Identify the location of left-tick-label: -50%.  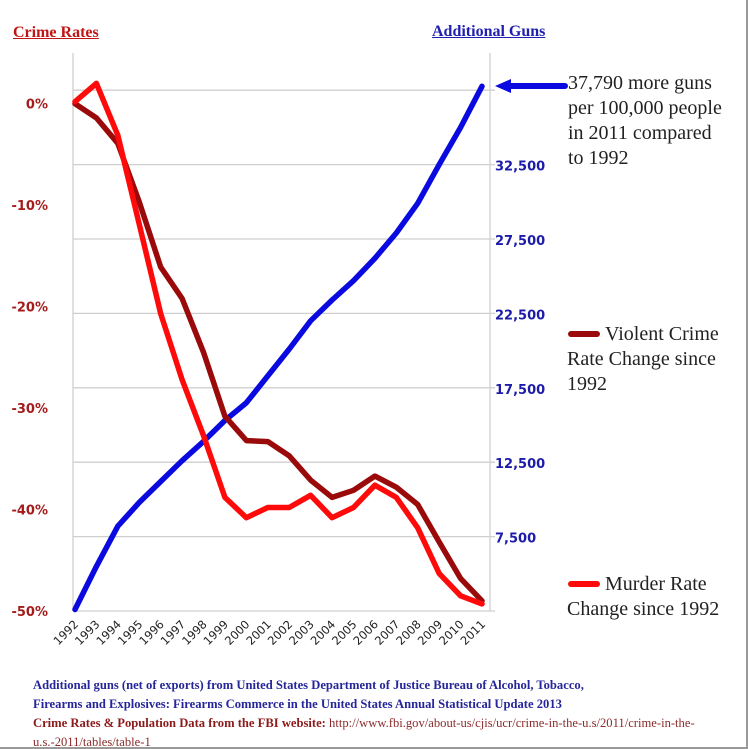
(29, 612).